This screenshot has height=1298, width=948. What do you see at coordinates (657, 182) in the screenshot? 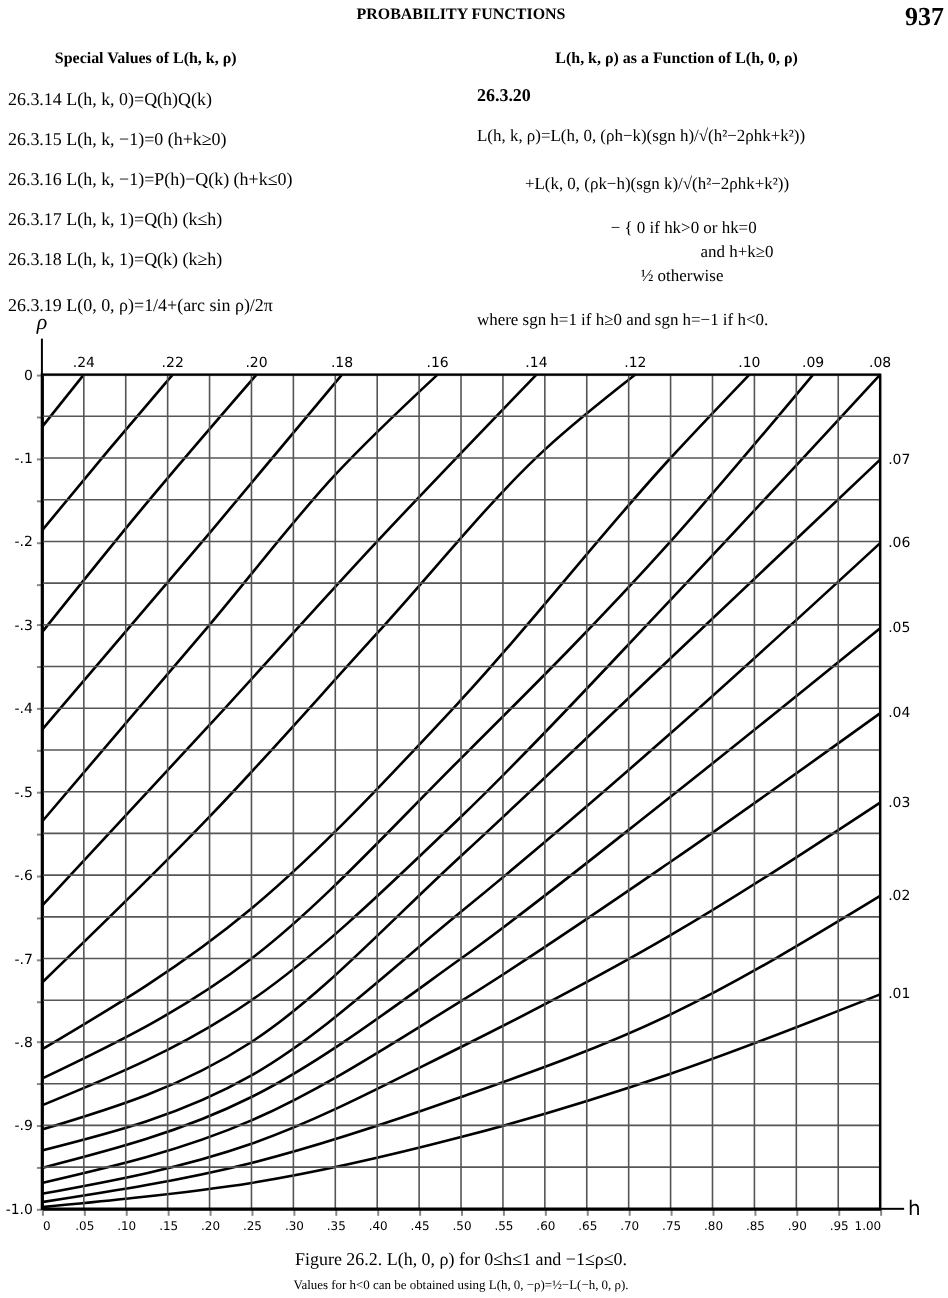
I see `text: +L(k, 0, (ρk−h)(sgn k)/√(h²−2ρhk+k²))` at bounding box center [657, 182].